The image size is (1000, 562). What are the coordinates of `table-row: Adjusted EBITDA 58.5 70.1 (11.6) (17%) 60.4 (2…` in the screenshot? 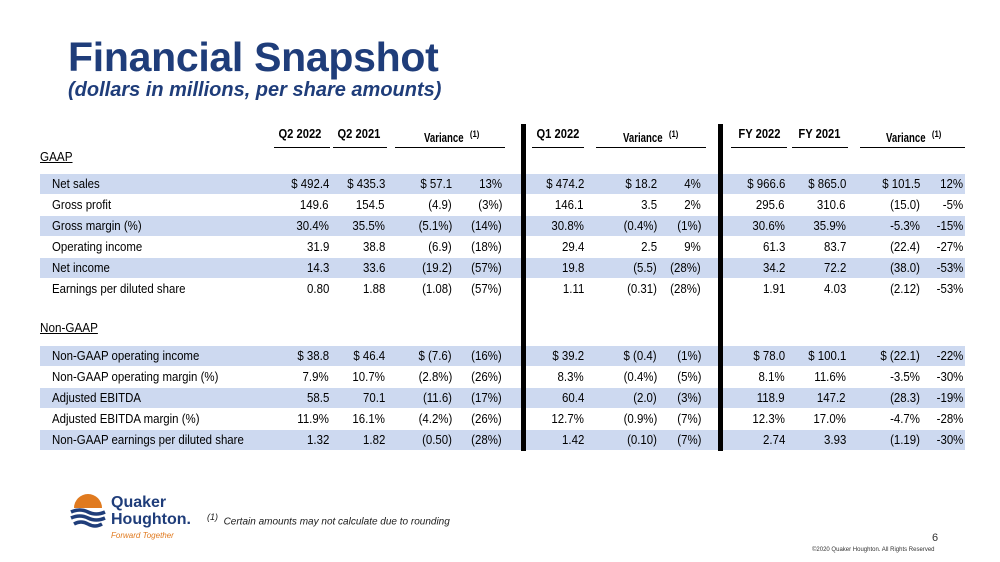 It's located at (502, 398).